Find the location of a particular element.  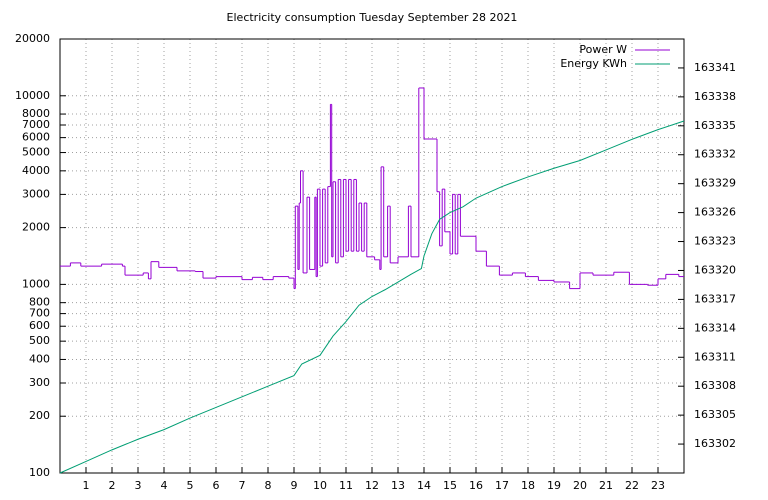

y2-tick-label: 163332 is located at coordinates (715, 154).